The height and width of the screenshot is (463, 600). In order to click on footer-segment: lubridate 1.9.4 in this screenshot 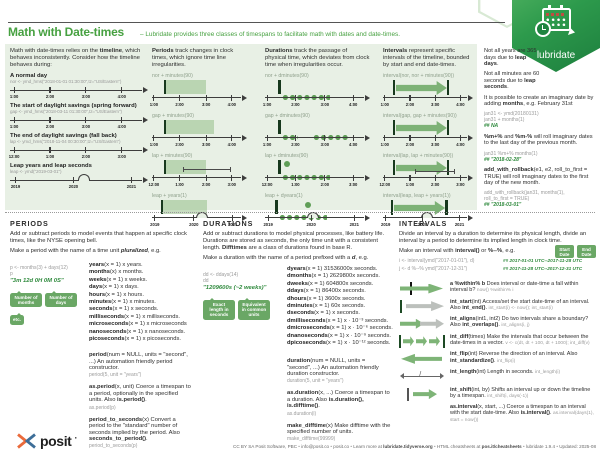, I will do `click(538, 446)`.